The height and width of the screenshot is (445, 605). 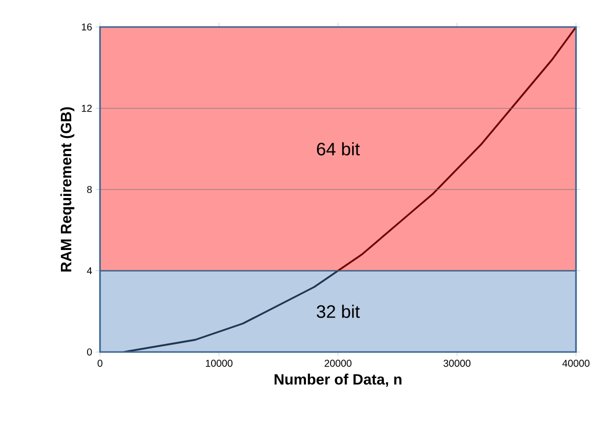 What do you see at coordinates (89, 352) in the screenshot?
I see `y-tick-label: 0` at bounding box center [89, 352].